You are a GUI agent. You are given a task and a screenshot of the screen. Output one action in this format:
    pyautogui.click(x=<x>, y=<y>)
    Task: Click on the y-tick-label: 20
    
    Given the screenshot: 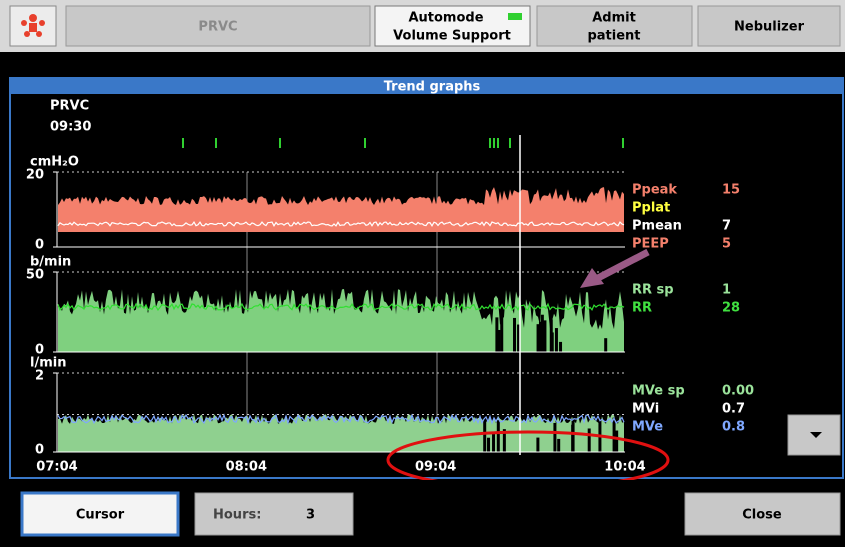 What is the action you would take?
    pyautogui.click(x=35, y=175)
    